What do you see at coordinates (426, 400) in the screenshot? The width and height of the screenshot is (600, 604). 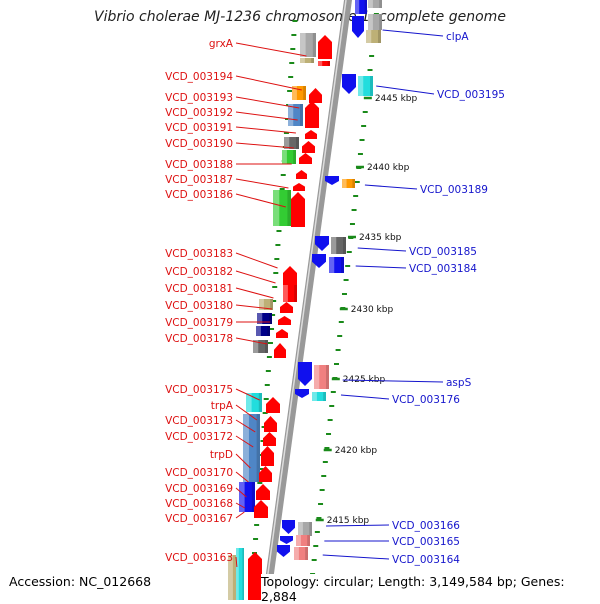 I see `gene-label-right: VCD_003176` at bounding box center [426, 400].